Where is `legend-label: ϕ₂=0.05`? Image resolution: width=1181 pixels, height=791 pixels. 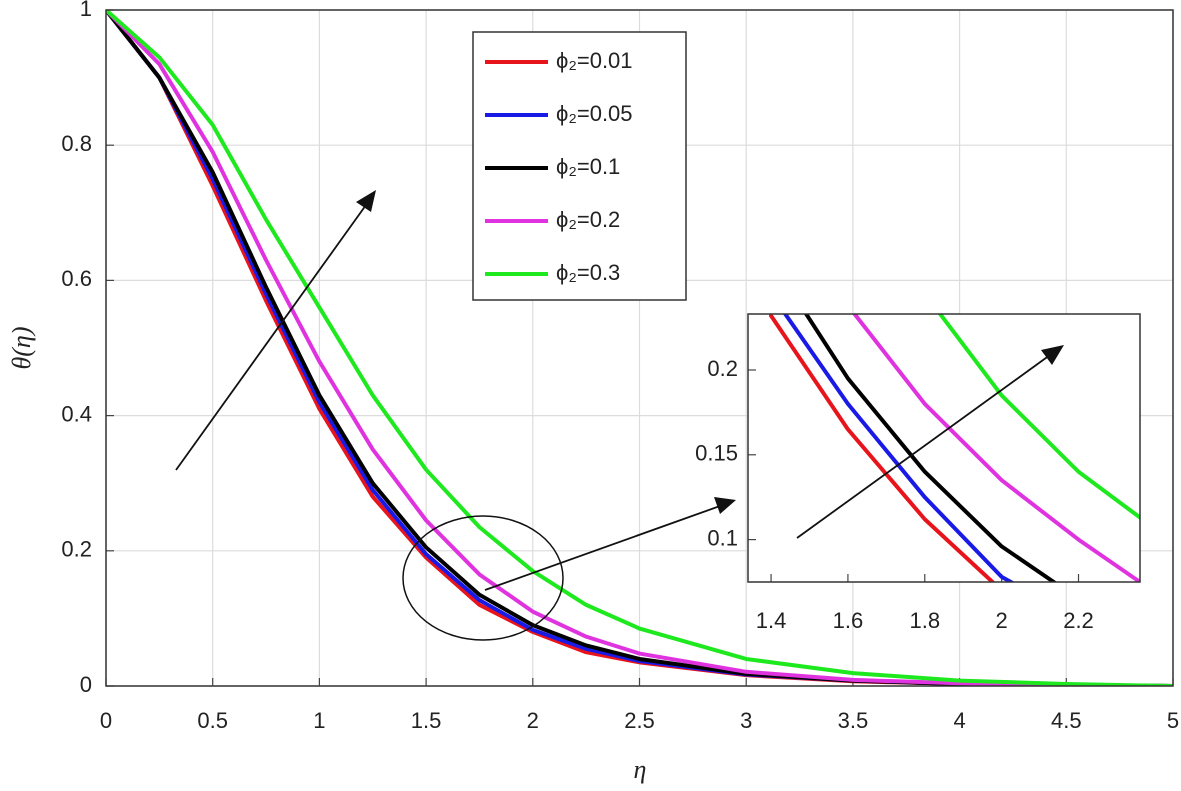
legend-label: ϕ₂=0.05 is located at coordinates (594, 113).